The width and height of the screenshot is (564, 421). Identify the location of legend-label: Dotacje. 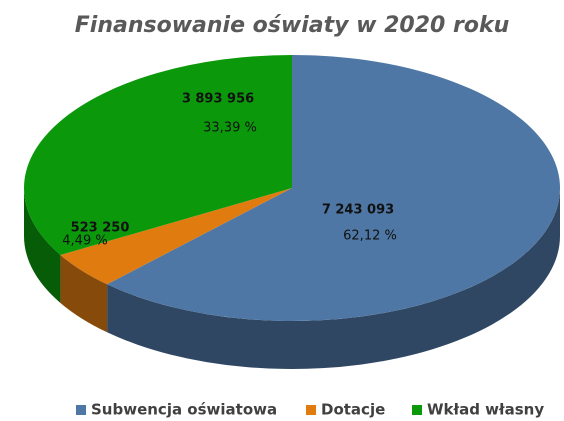
(353, 410).